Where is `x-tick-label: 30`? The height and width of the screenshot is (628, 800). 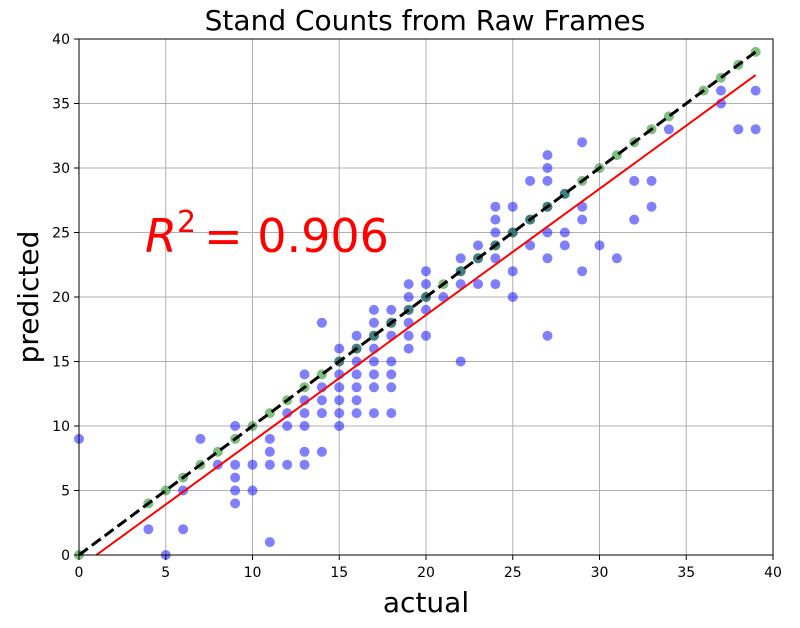 x-tick-label: 30 is located at coordinates (600, 573).